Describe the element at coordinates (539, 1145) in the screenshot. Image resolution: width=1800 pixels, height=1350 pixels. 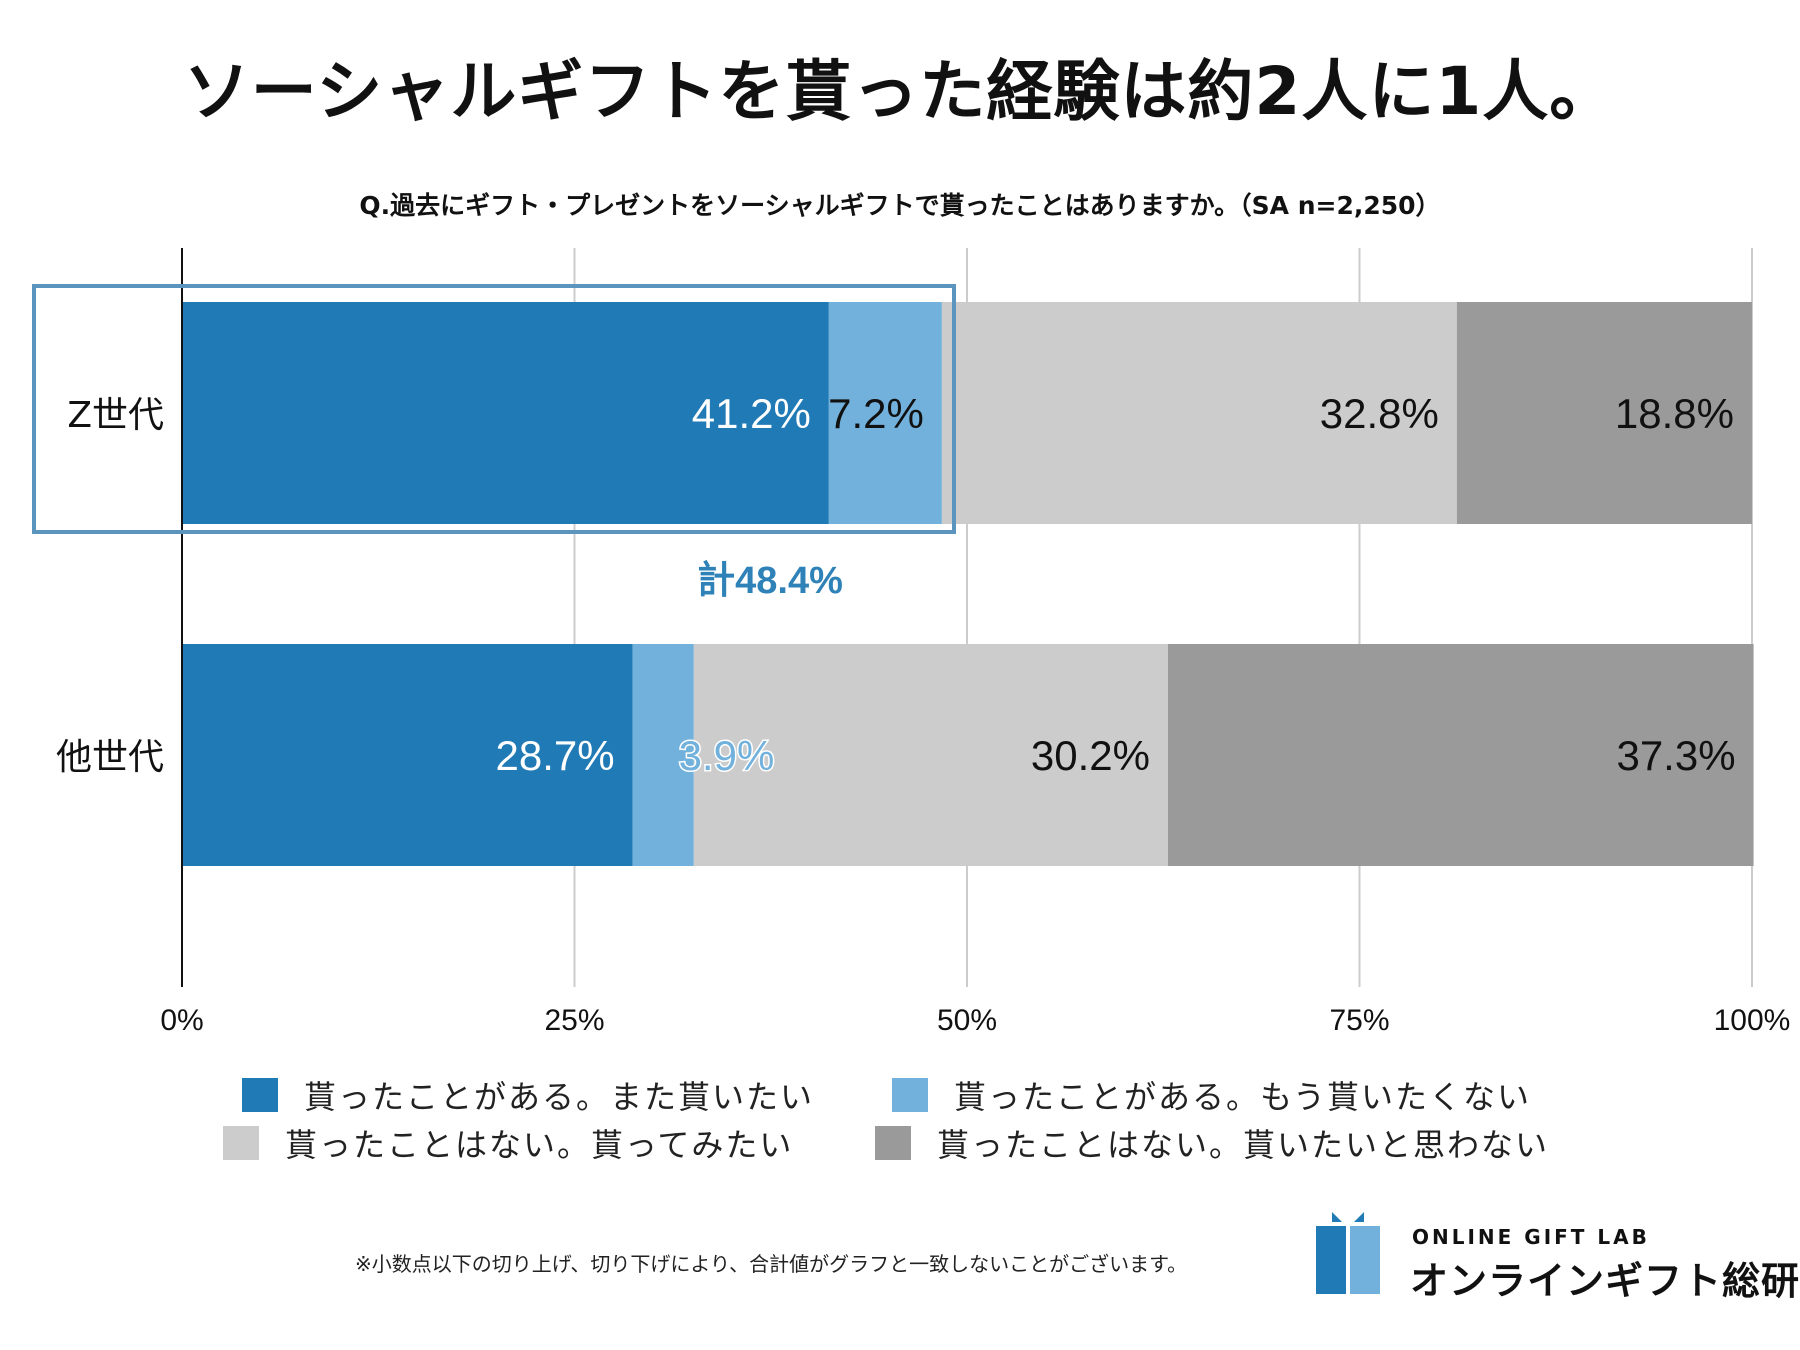
I see `legend-label-3: 貰ったことはない。貰ってみたい` at that location.